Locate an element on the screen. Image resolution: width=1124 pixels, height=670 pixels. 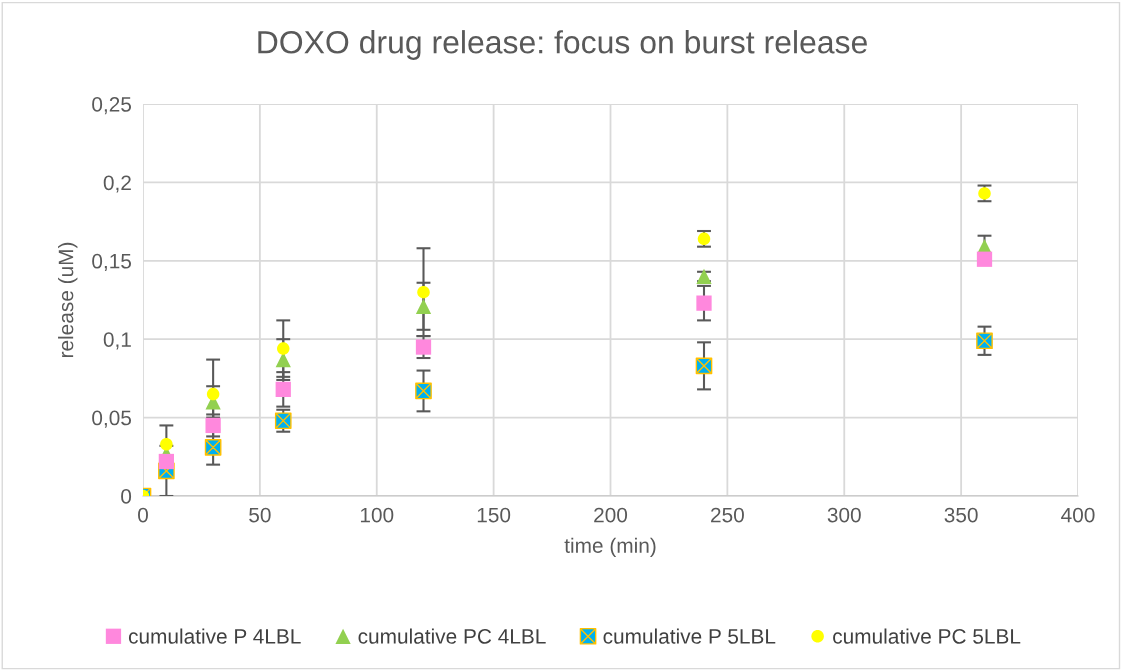
y-tick-label: 0,1 is located at coordinates (117, 341).